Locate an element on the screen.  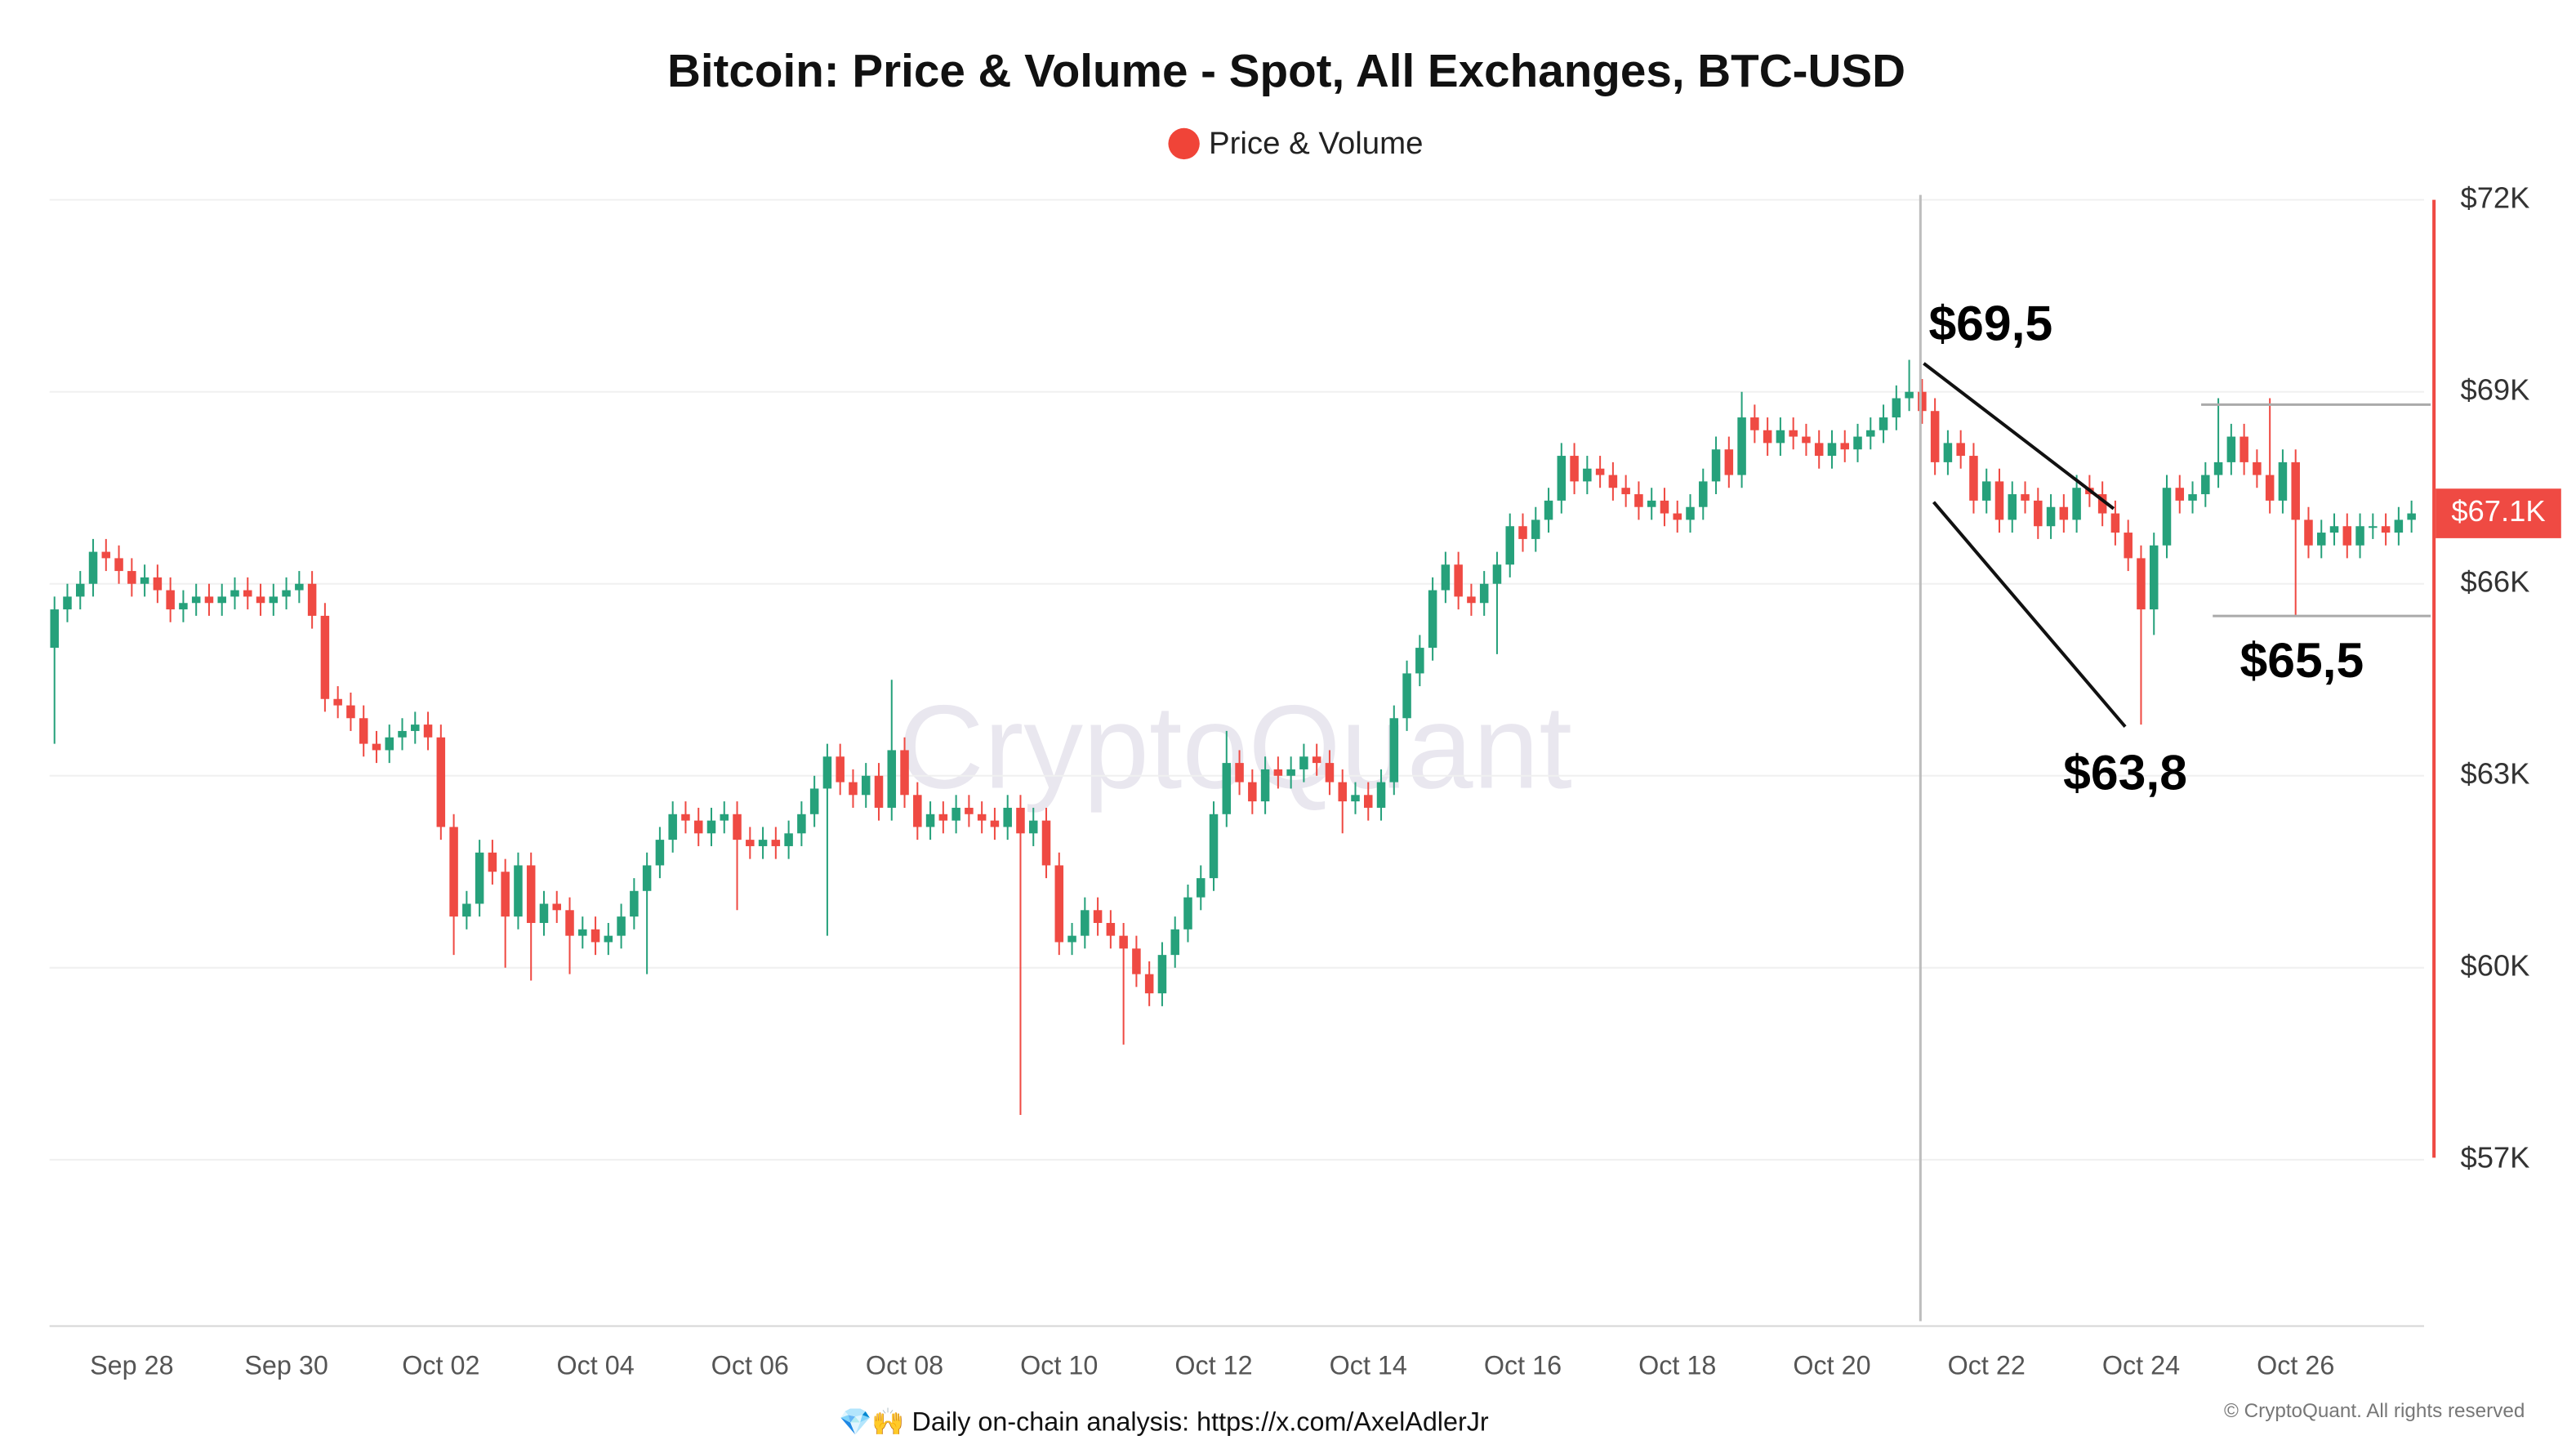
watermark: CryptoQuant is located at coordinates (1235, 746).